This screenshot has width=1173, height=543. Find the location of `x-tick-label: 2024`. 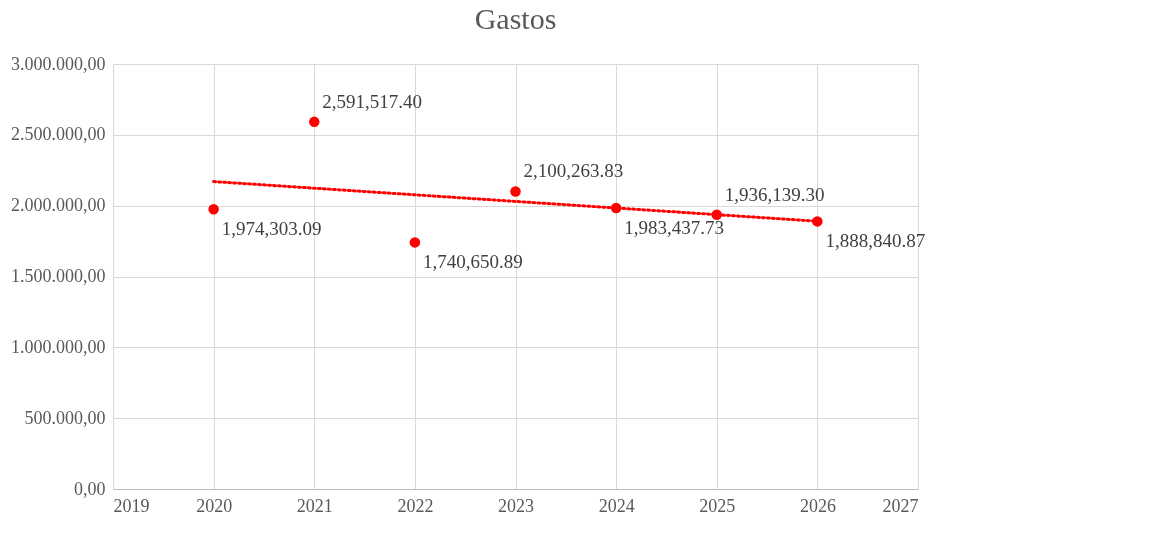

x-tick-label: 2024 is located at coordinates (616, 505).